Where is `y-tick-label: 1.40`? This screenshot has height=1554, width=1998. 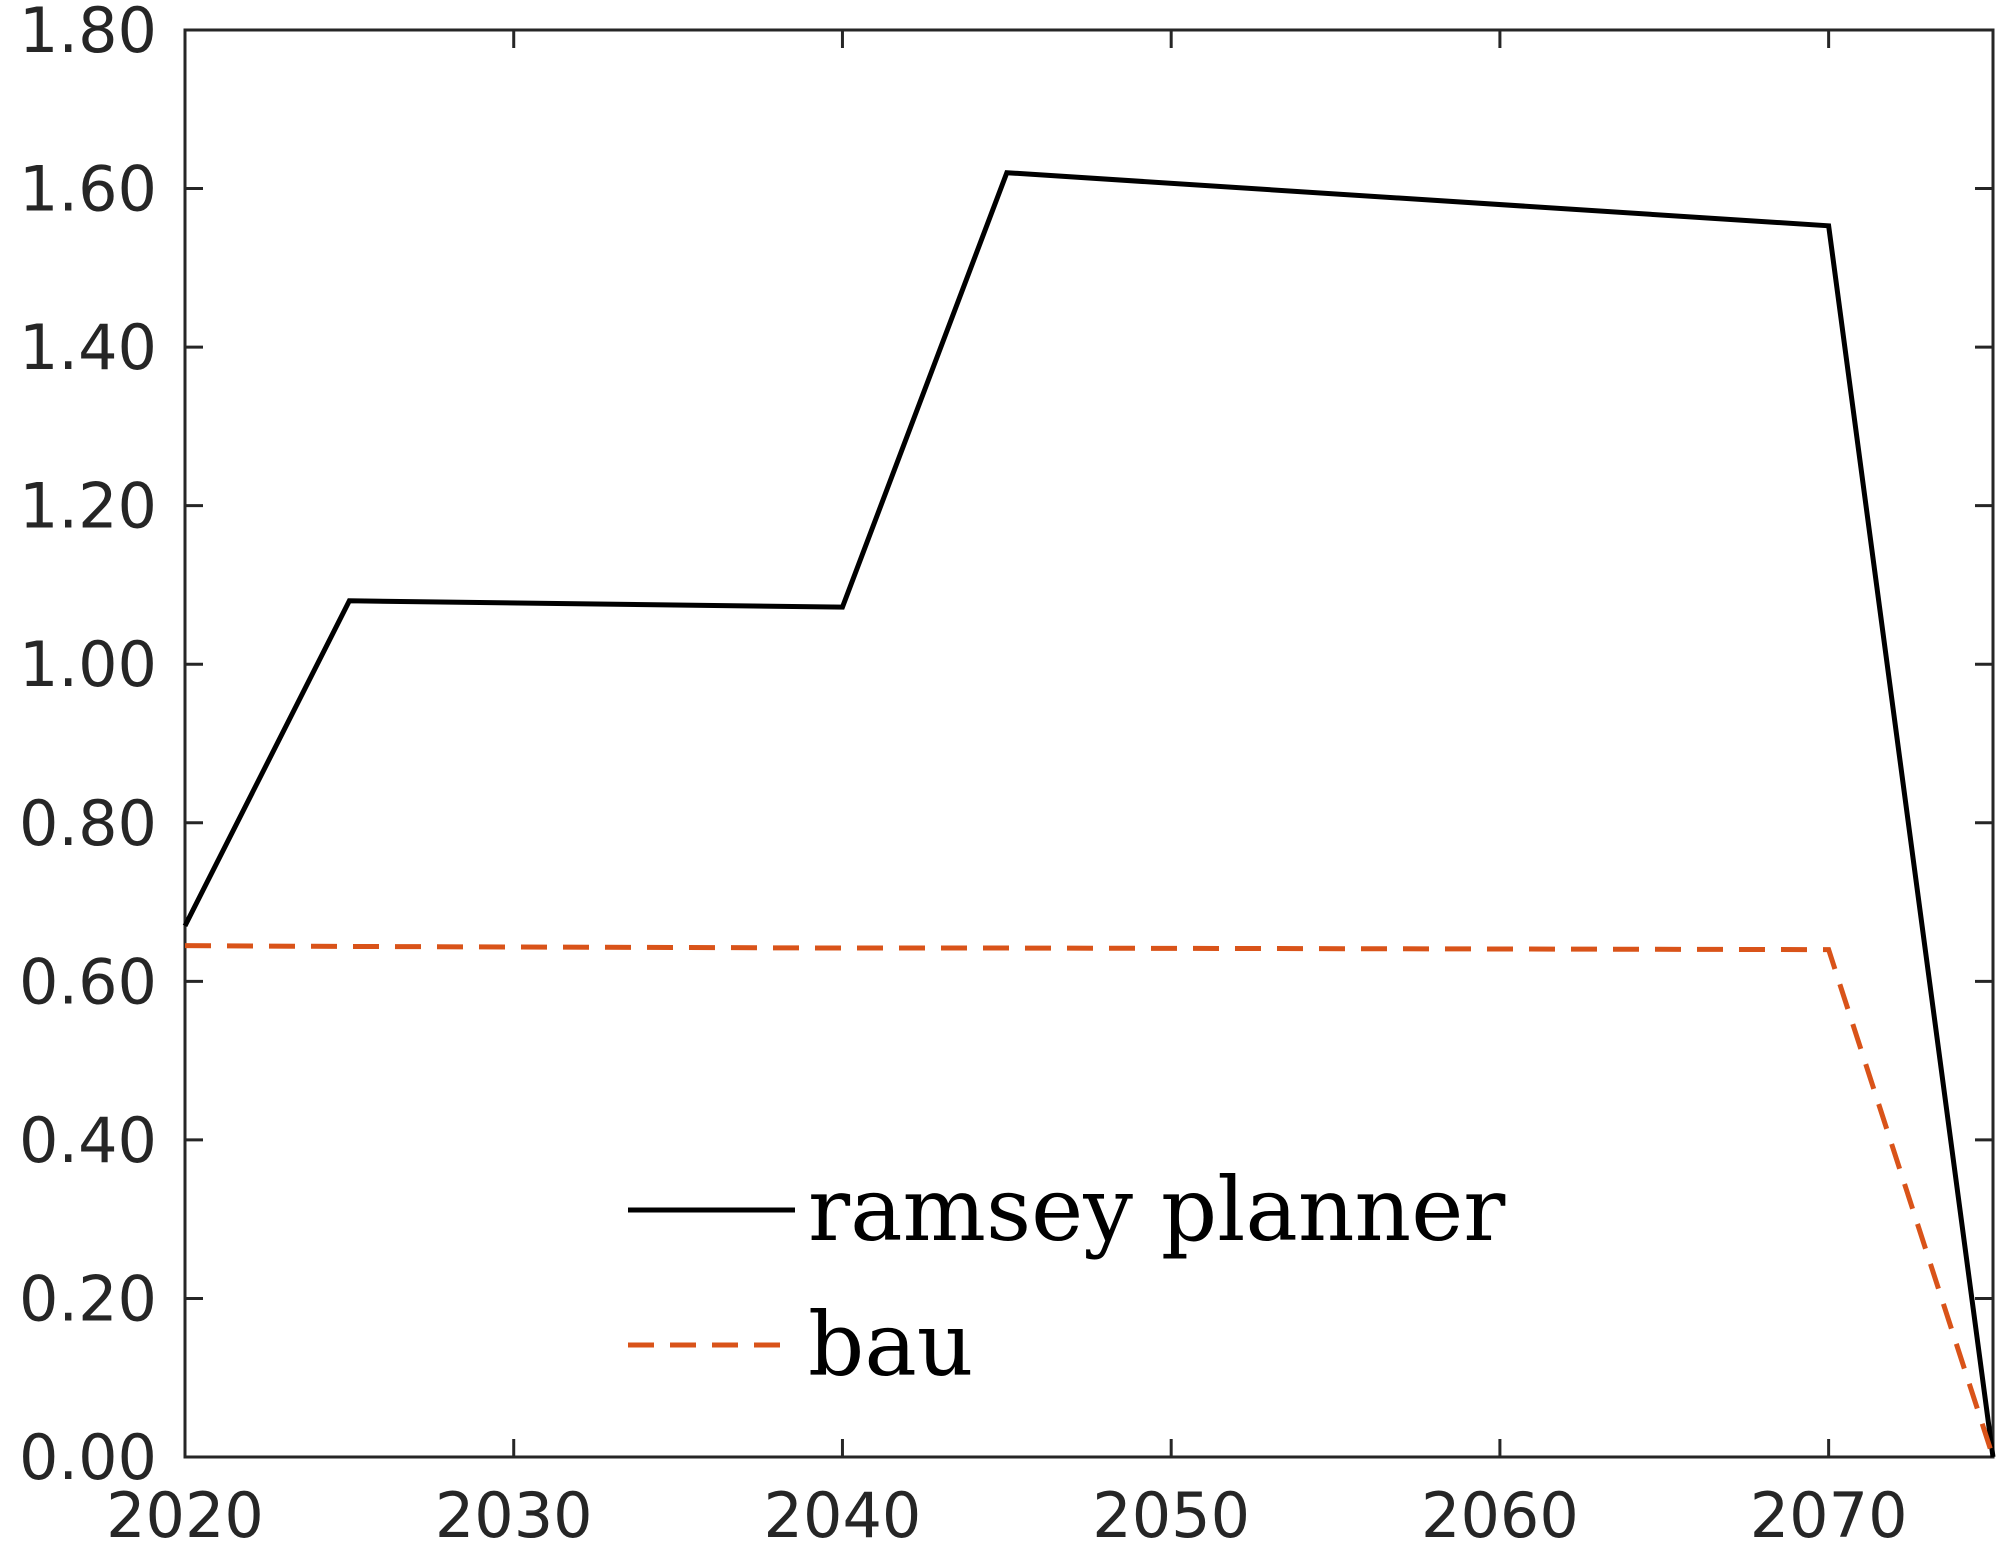 y-tick-label: 1.40 is located at coordinates (88, 347).